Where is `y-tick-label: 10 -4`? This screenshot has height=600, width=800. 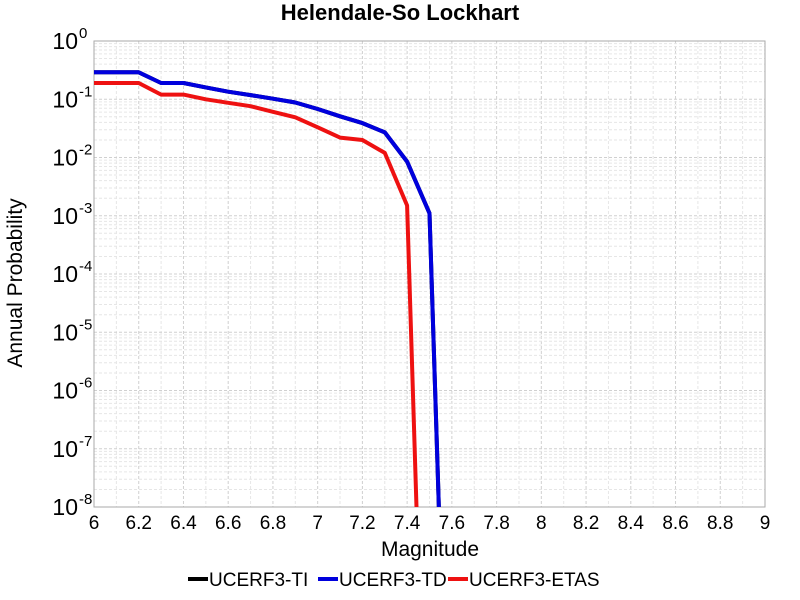
y-tick-label: 10 -4 is located at coordinates (72, 272).